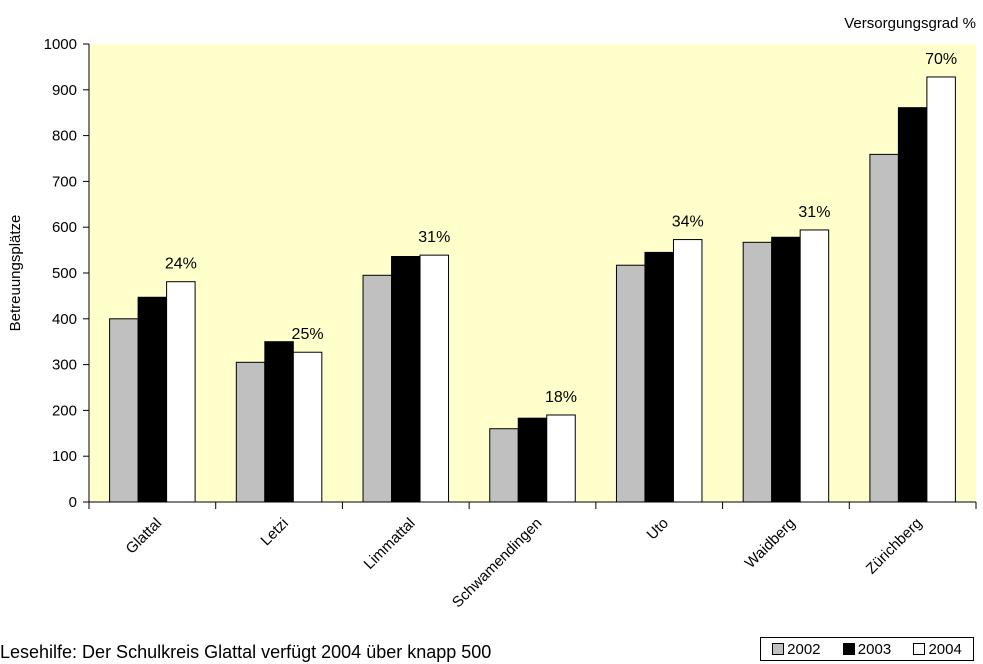 This screenshot has height=664, width=983. Describe the element at coordinates (561, 397) in the screenshot. I see `data-label: 18%` at that location.